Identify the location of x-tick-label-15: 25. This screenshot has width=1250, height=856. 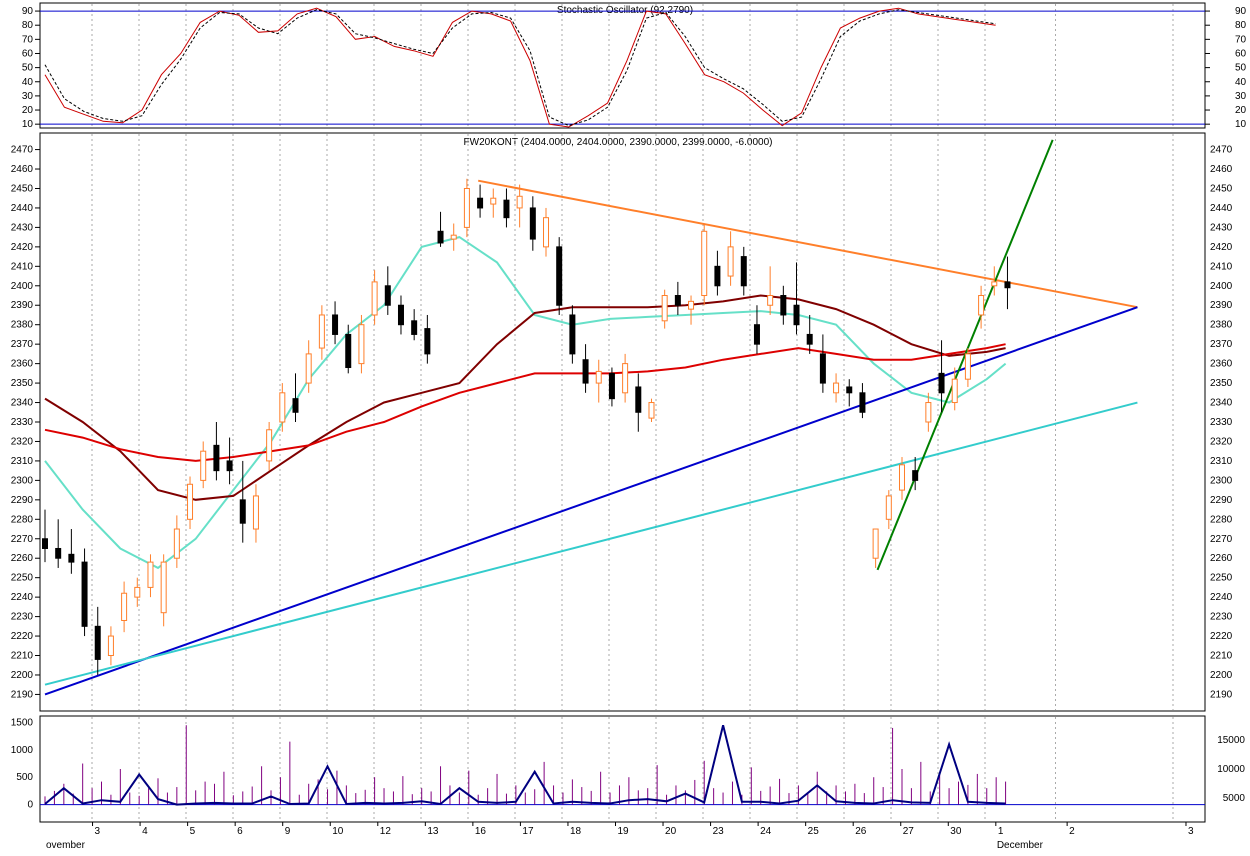
(814, 831).